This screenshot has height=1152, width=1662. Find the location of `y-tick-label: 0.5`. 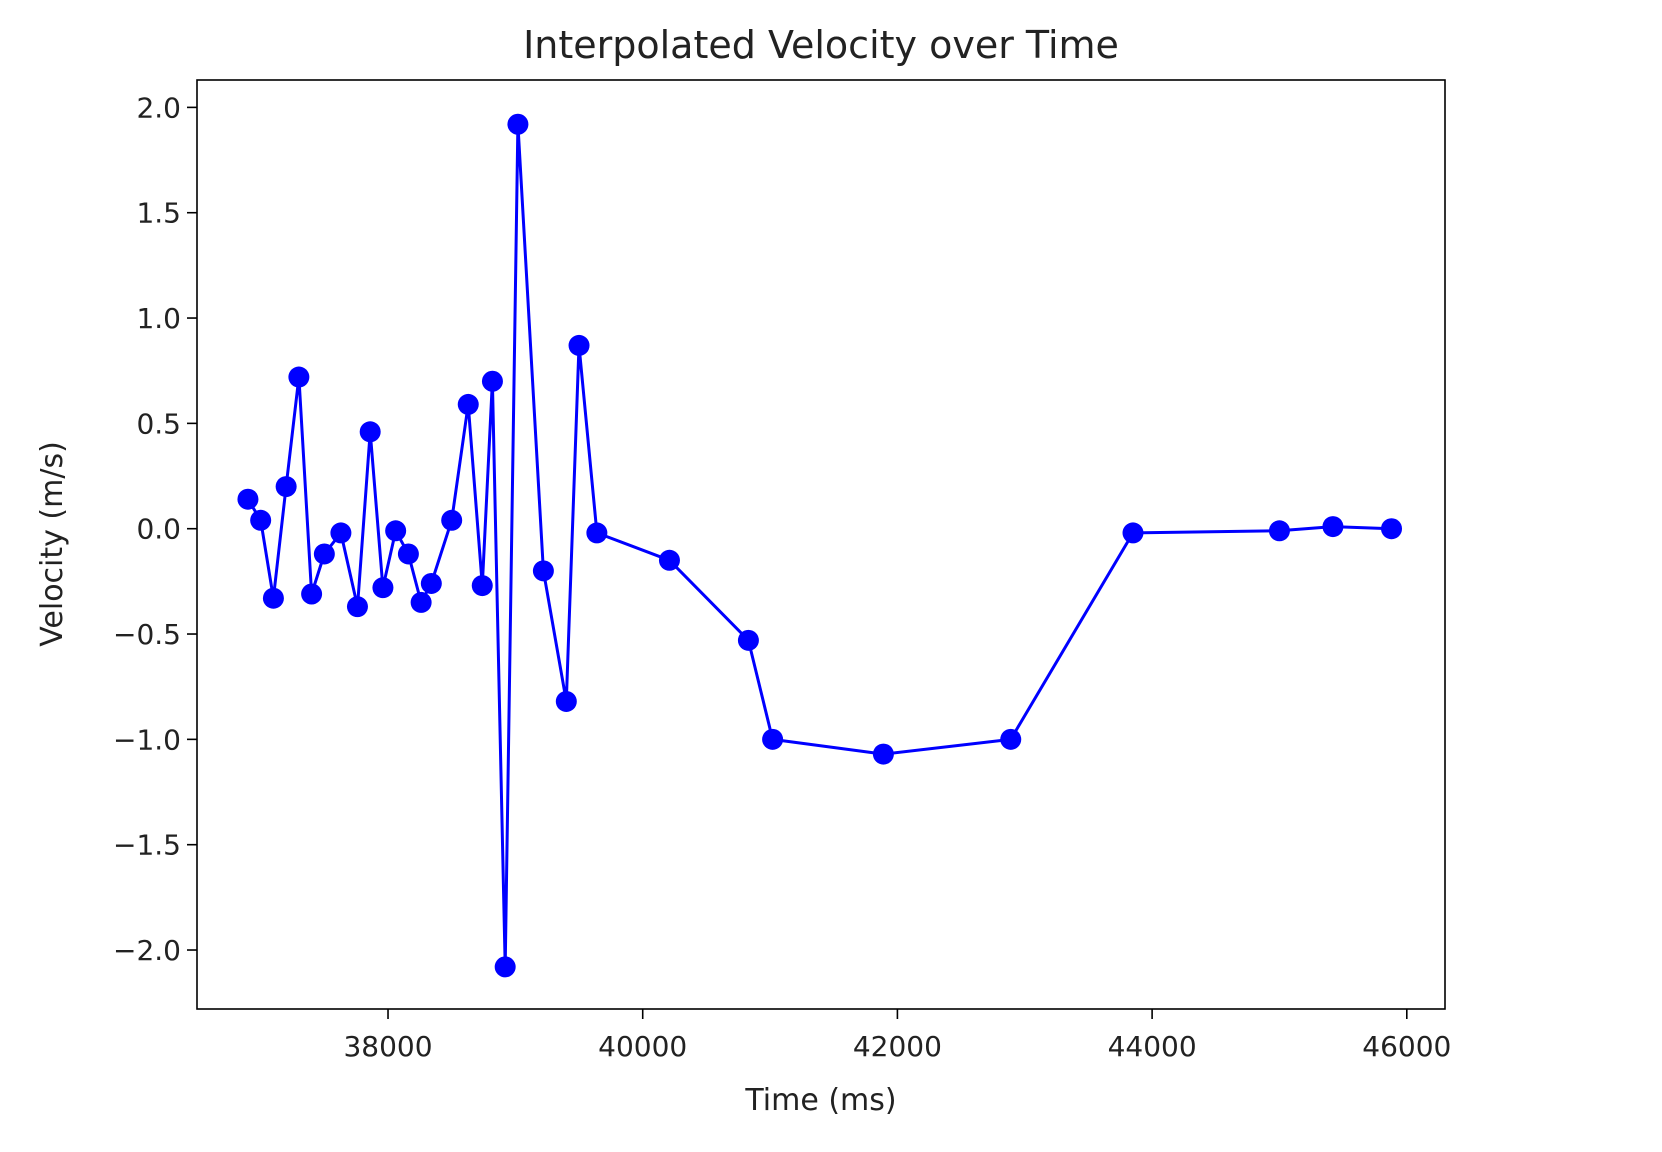

y-tick-label: 0.5 is located at coordinates (158, 423).